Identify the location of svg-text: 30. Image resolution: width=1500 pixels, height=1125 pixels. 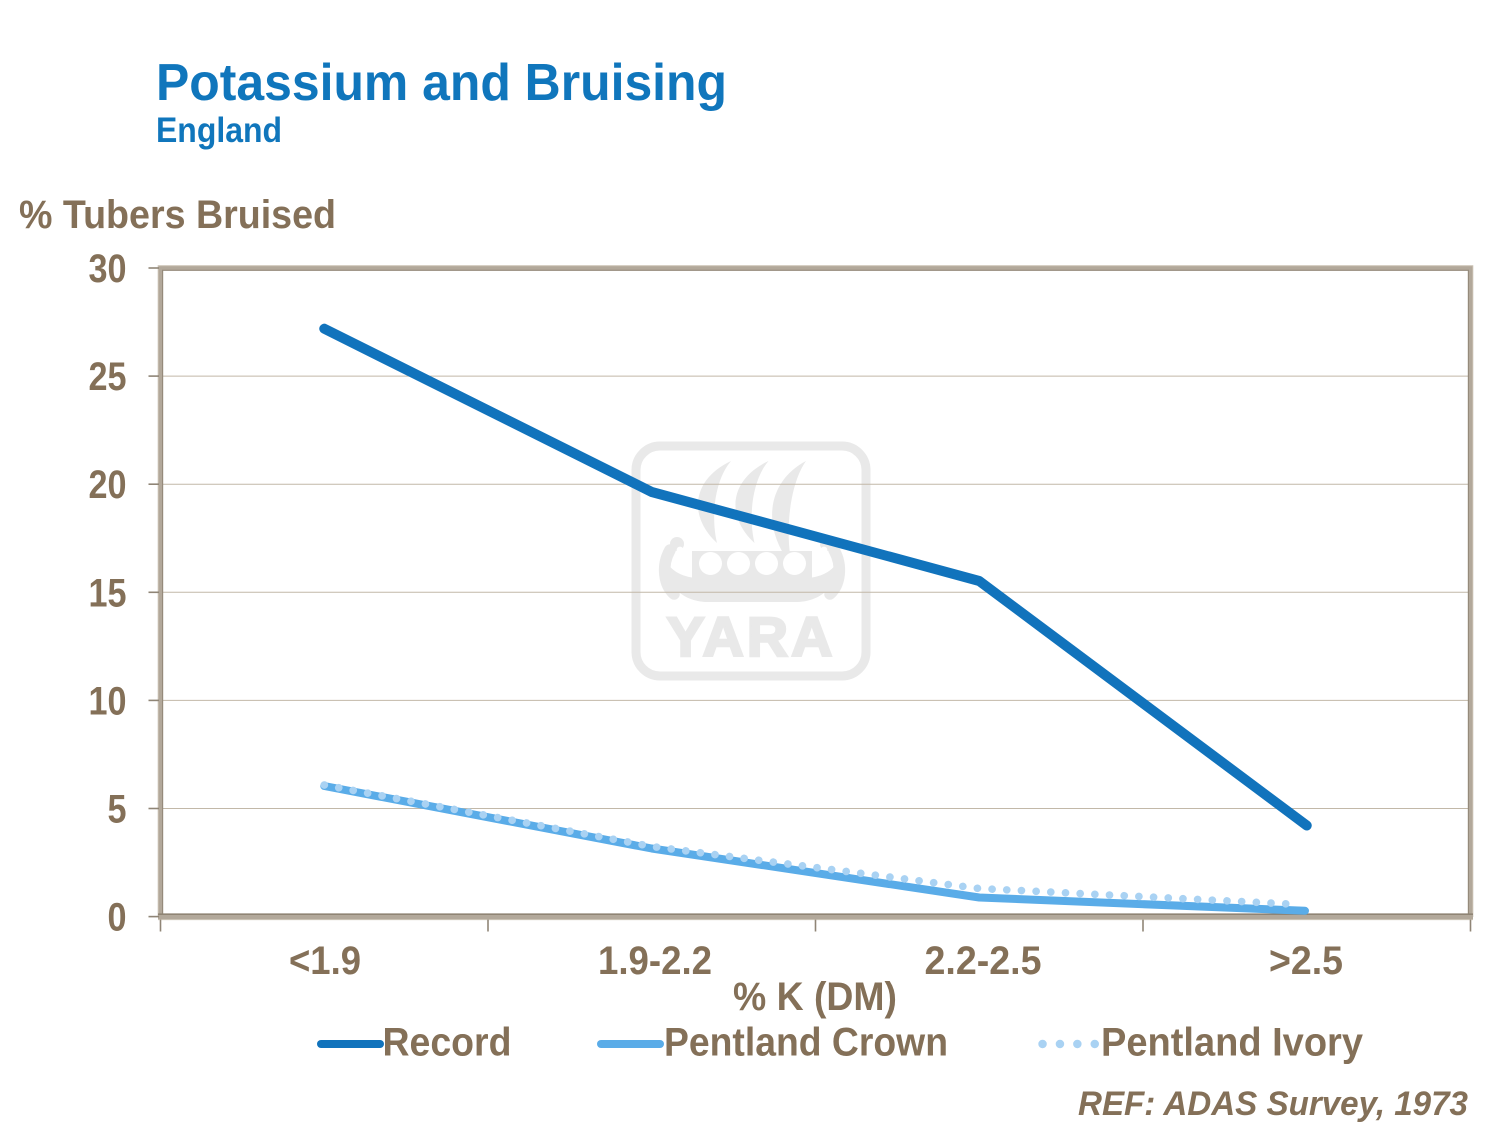
(108, 269).